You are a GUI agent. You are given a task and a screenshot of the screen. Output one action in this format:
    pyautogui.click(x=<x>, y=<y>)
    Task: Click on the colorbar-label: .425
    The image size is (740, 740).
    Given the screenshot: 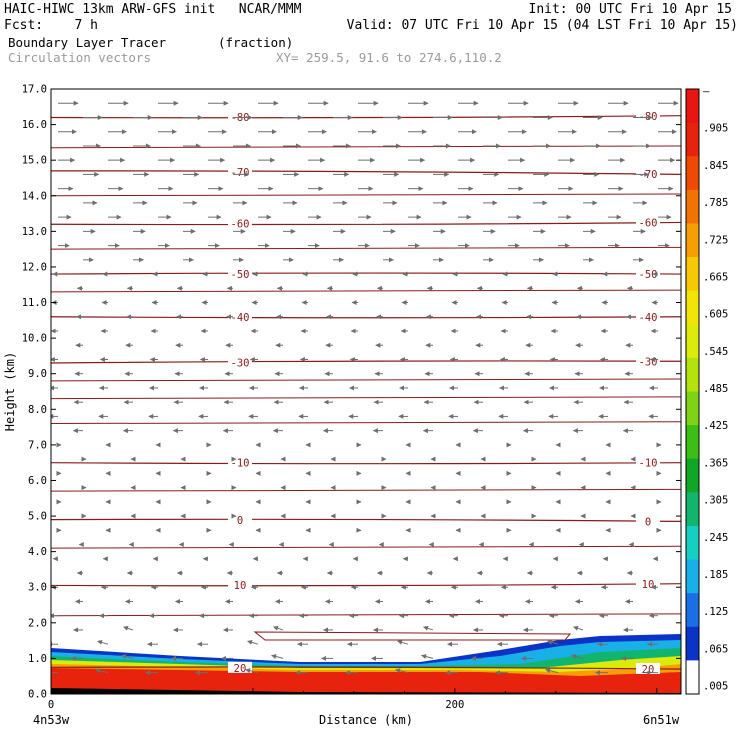 What is the action you would take?
    pyautogui.click(x=715, y=426)
    